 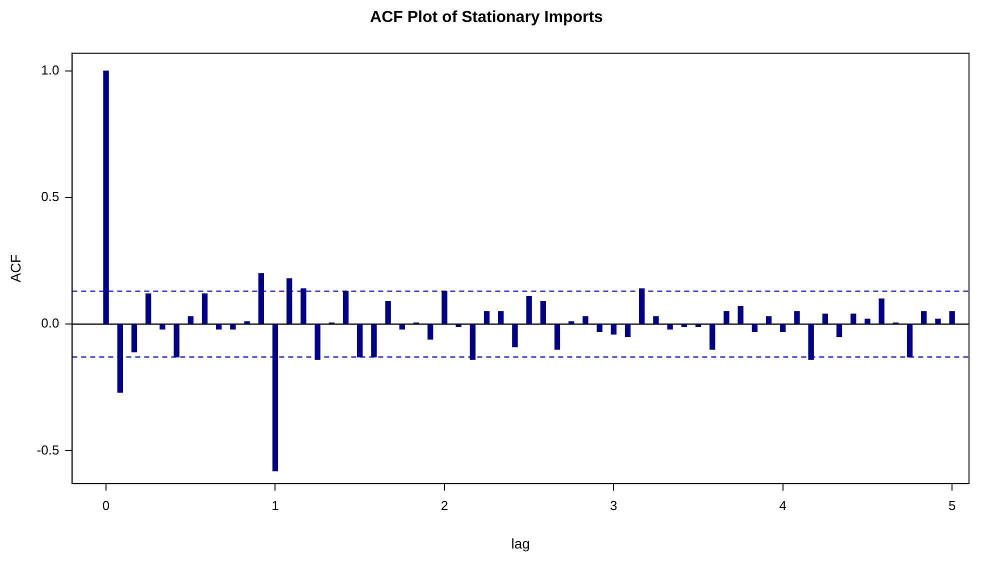 I want to click on y-tick-label: 0.5, so click(x=50, y=196).